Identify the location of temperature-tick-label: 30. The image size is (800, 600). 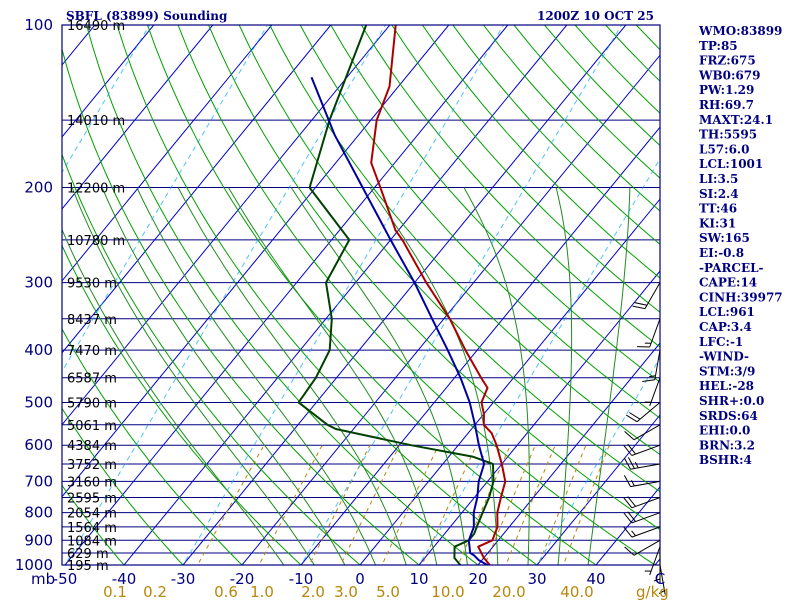
(536, 579).